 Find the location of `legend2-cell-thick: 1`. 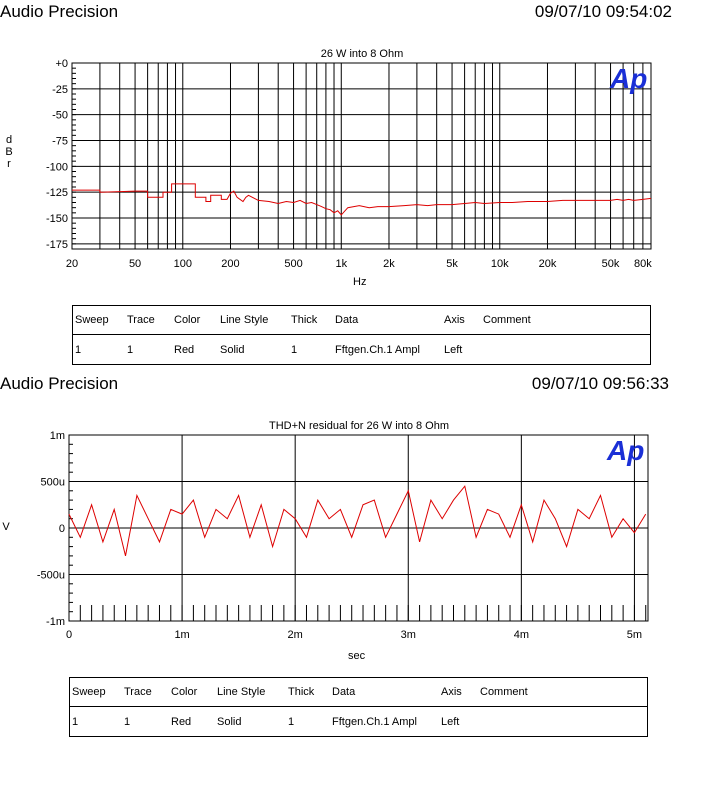

legend2-cell-thick: 1 is located at coordinates (291, 721).